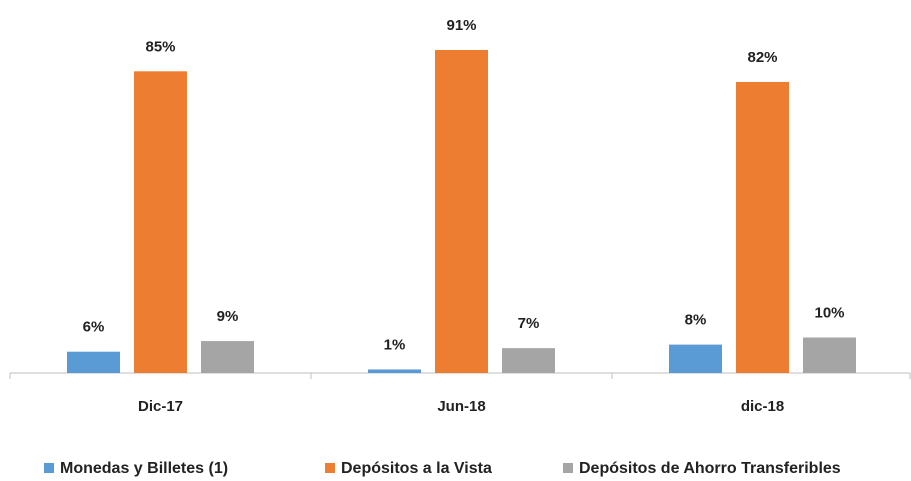 This screenshot has width=911, height=481. What do you see at coordinates (710, 468) in the screenshot?
I see `legend-label: Depósitos de Ahorro Transferibles` at bounding box center [710, 468].